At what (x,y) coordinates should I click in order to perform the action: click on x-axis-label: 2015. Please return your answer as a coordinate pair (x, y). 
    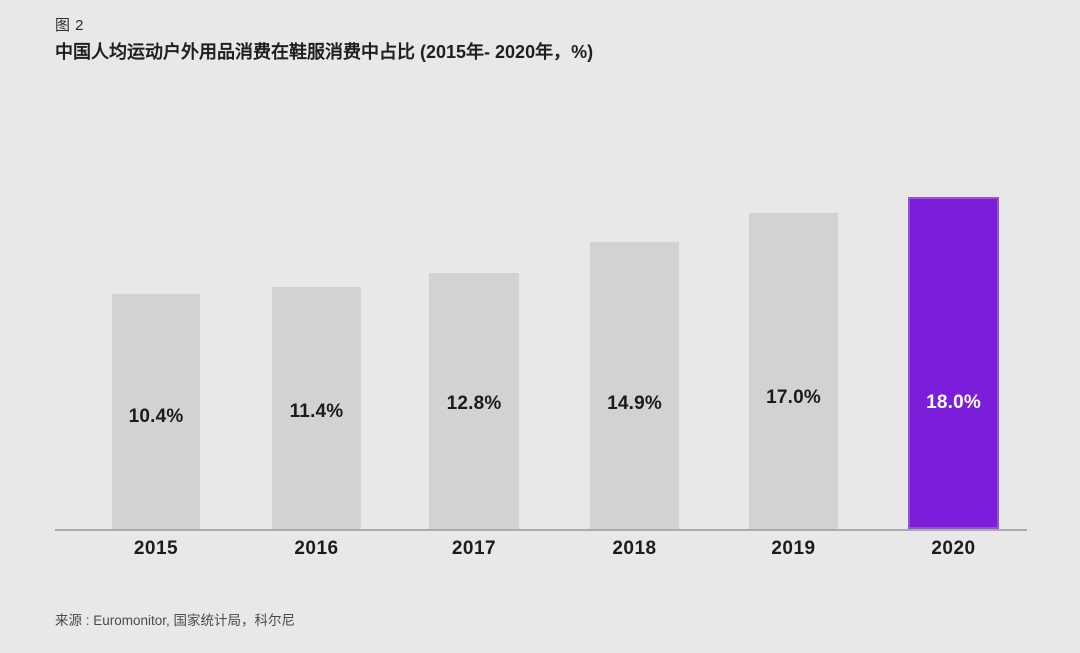
    Looking at the image, I should click on (156, 548).